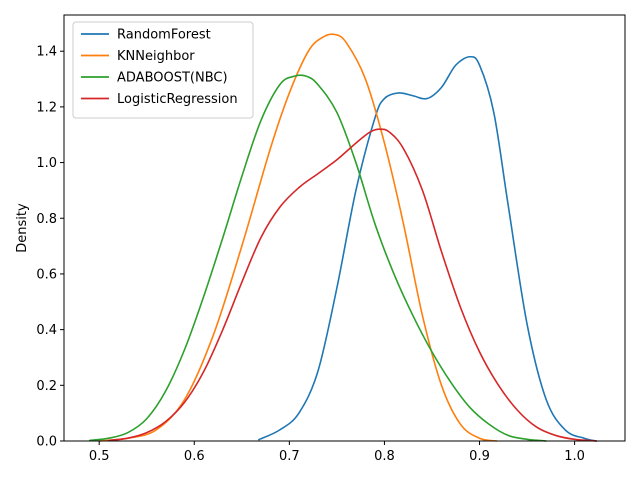 Image resolution: width=640 pixels, height=480 pixels. What do you see at coordinates (194, 456) in the screenshot?
I see `x-tick-label: 0.6` at bounding box center [194, 456].